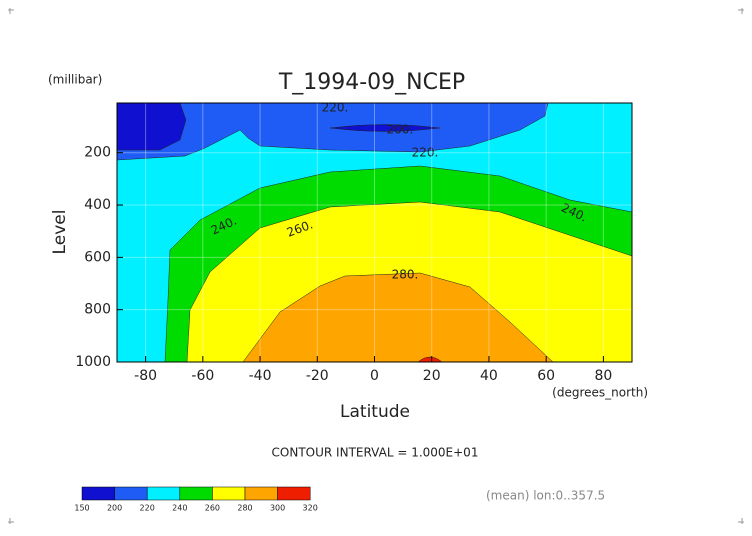 This screenshot has width=752, height=536. Describe the element at coordinates (375, 412) in the screenshot. I see `x-axis-label: Latitude` at that location.